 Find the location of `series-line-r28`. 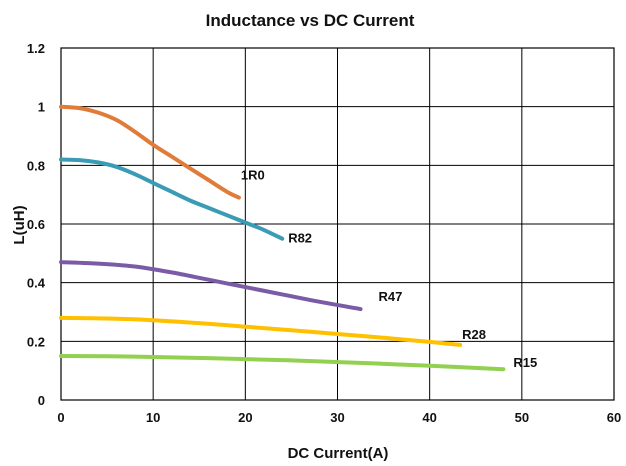

series-line-r28 is located at coordinates (261, 331).